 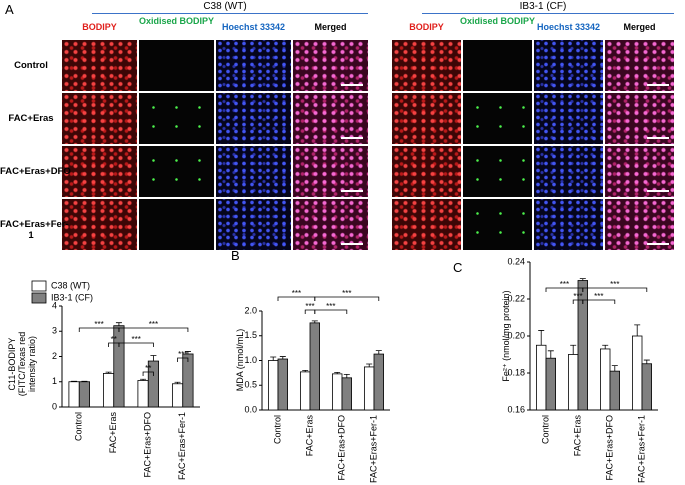 What do you see at coordinates (54, 406) in the screenshot?
I see `y-tick-label: 0` at bounding box center [54, 406].